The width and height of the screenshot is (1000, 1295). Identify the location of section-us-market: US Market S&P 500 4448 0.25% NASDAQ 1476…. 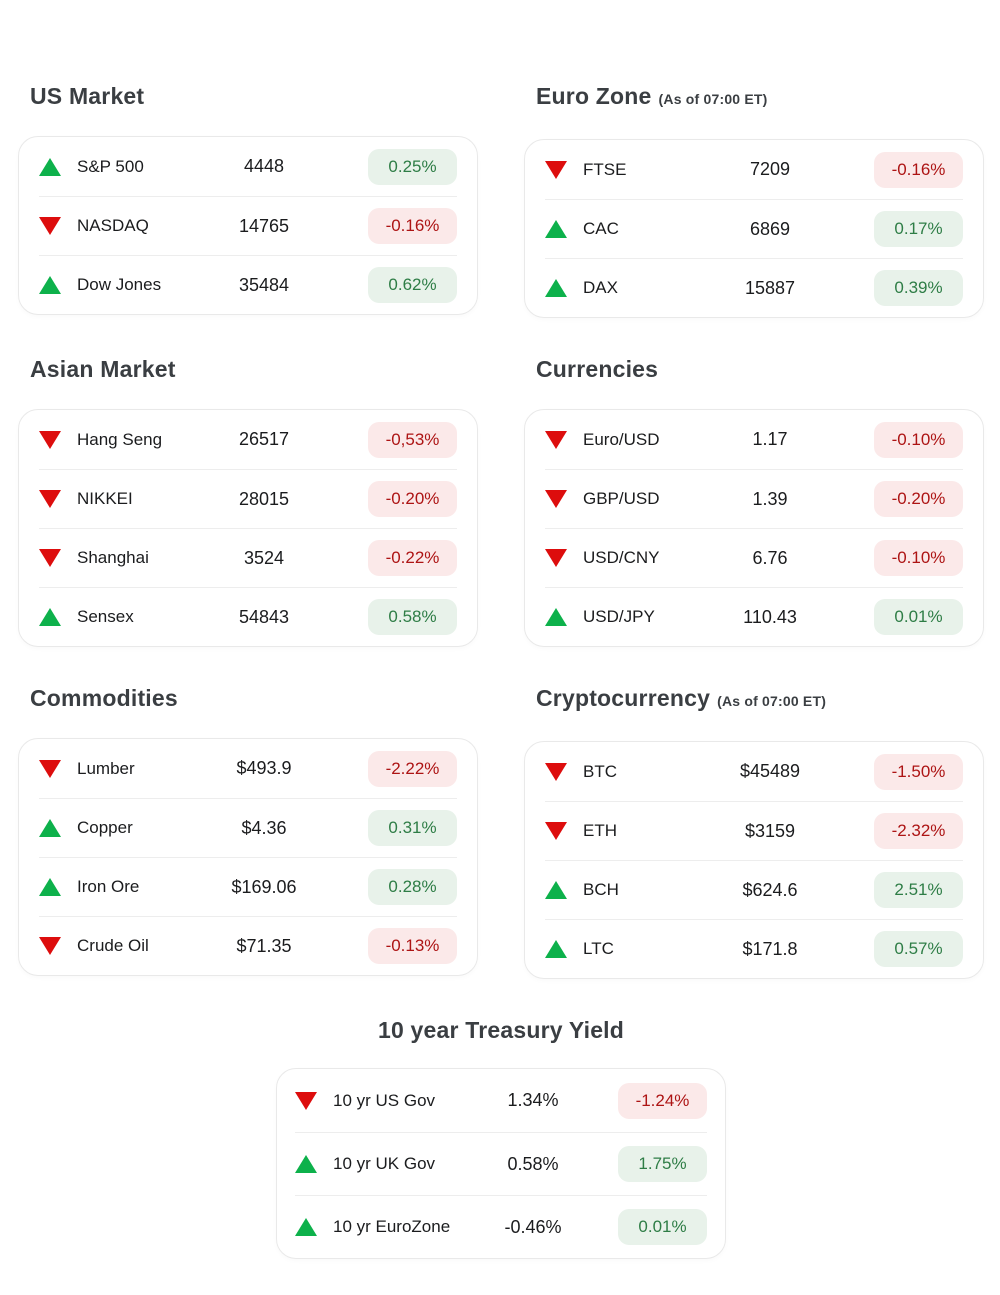
(248, 200).